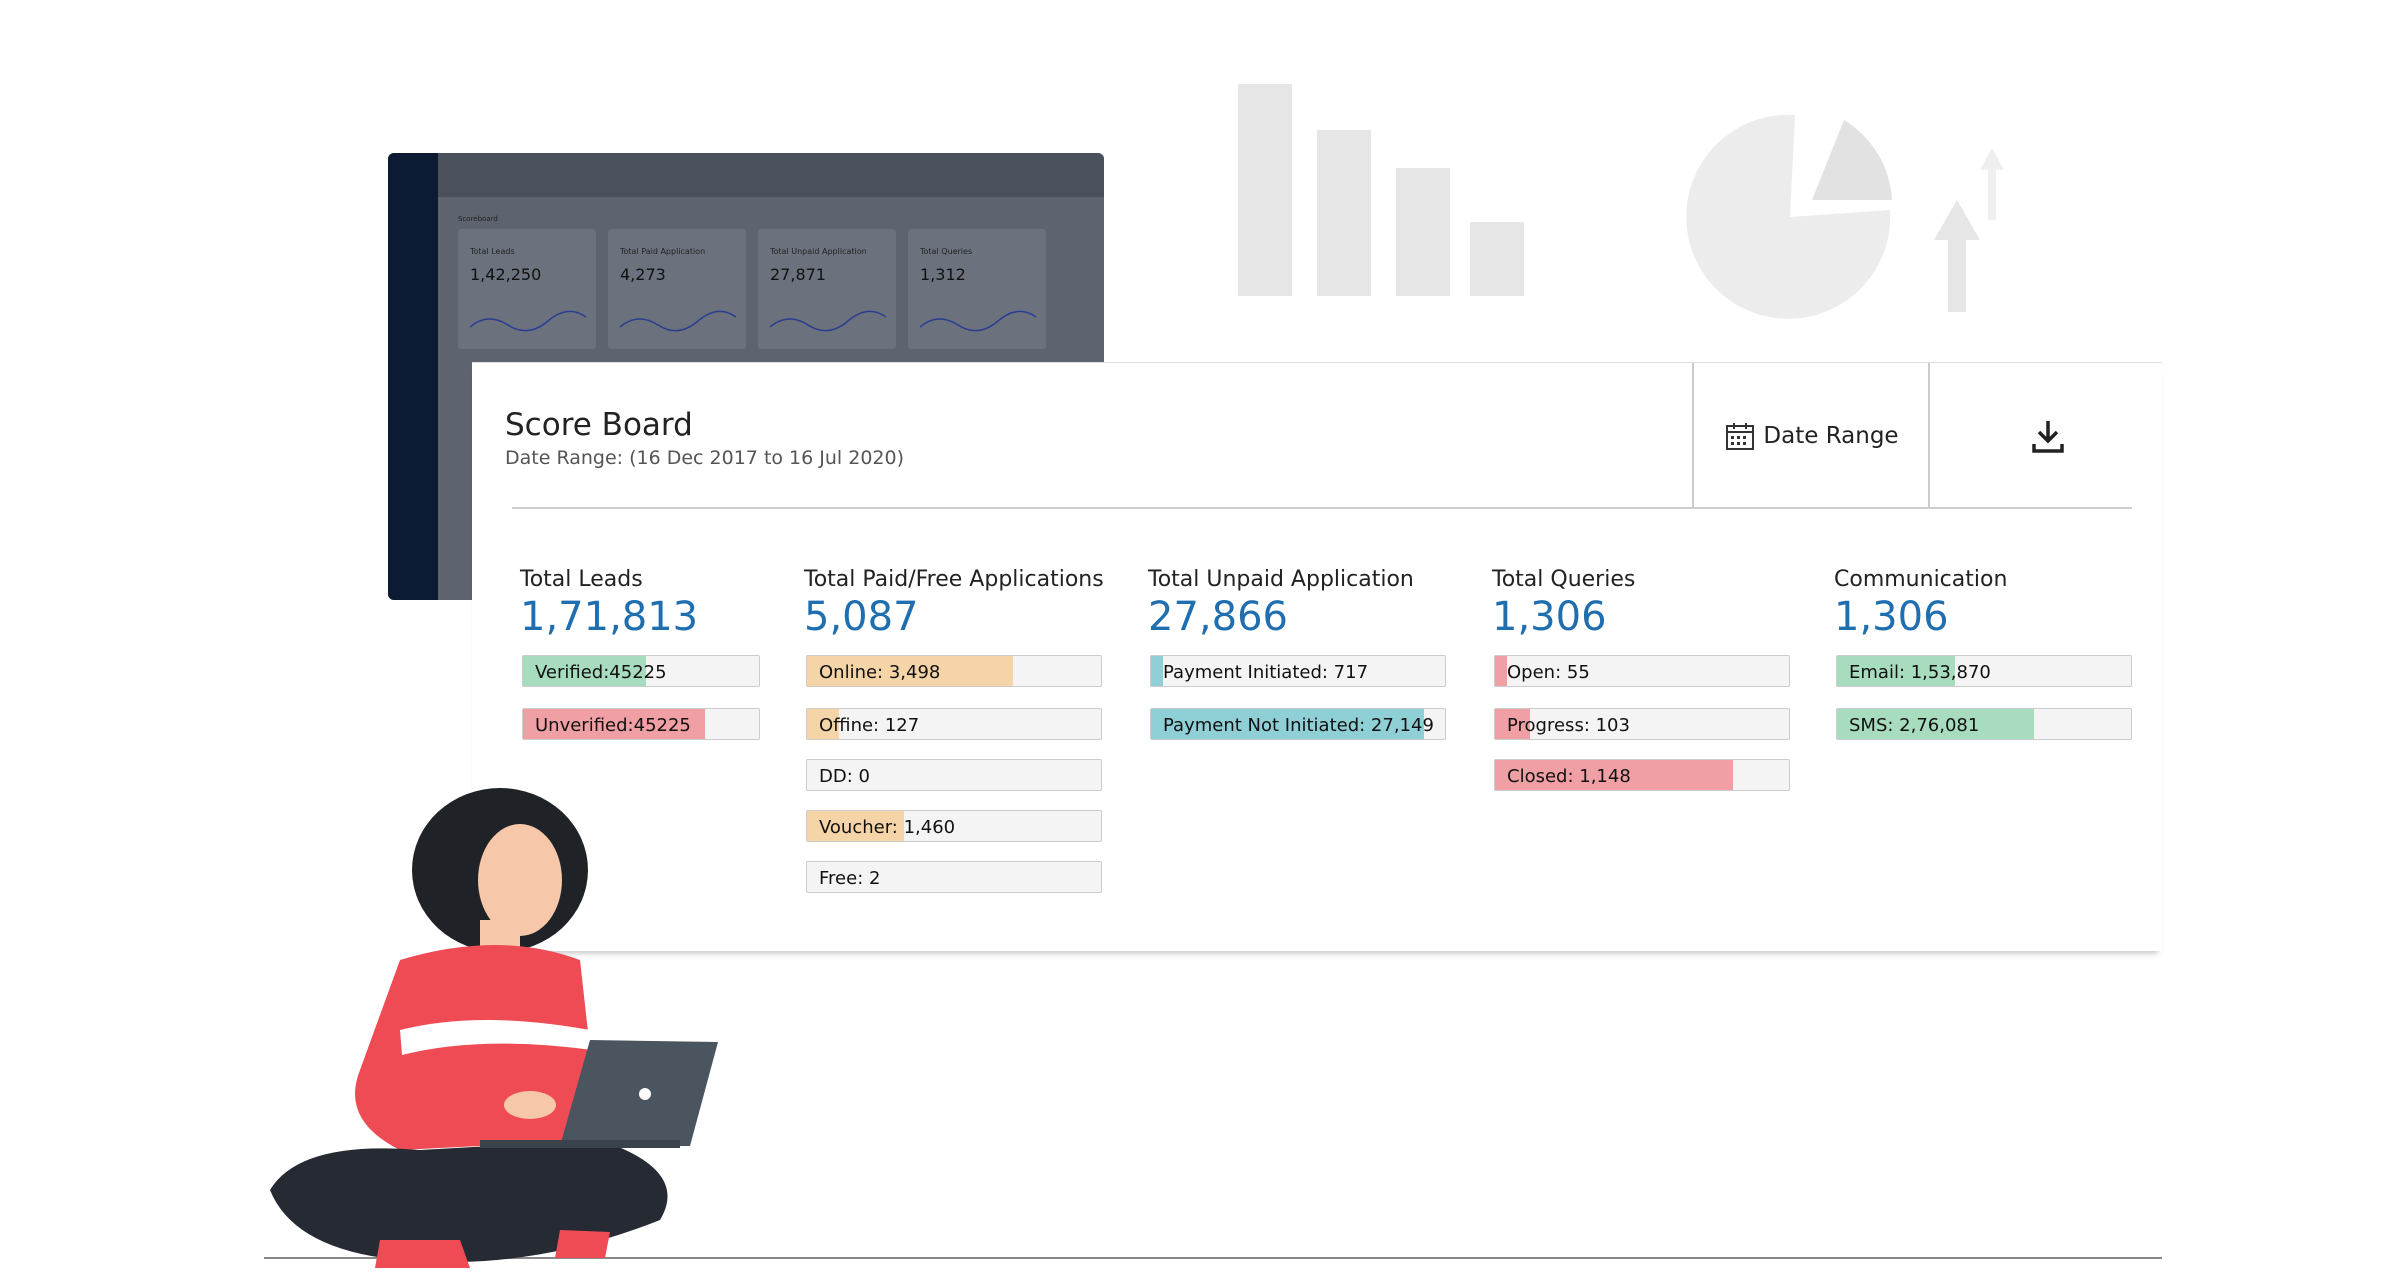 Image resolution: width=2400 pixels, height=1272 pixels. I want to click on progress-label: Progress: 103, so click(1568, 725).